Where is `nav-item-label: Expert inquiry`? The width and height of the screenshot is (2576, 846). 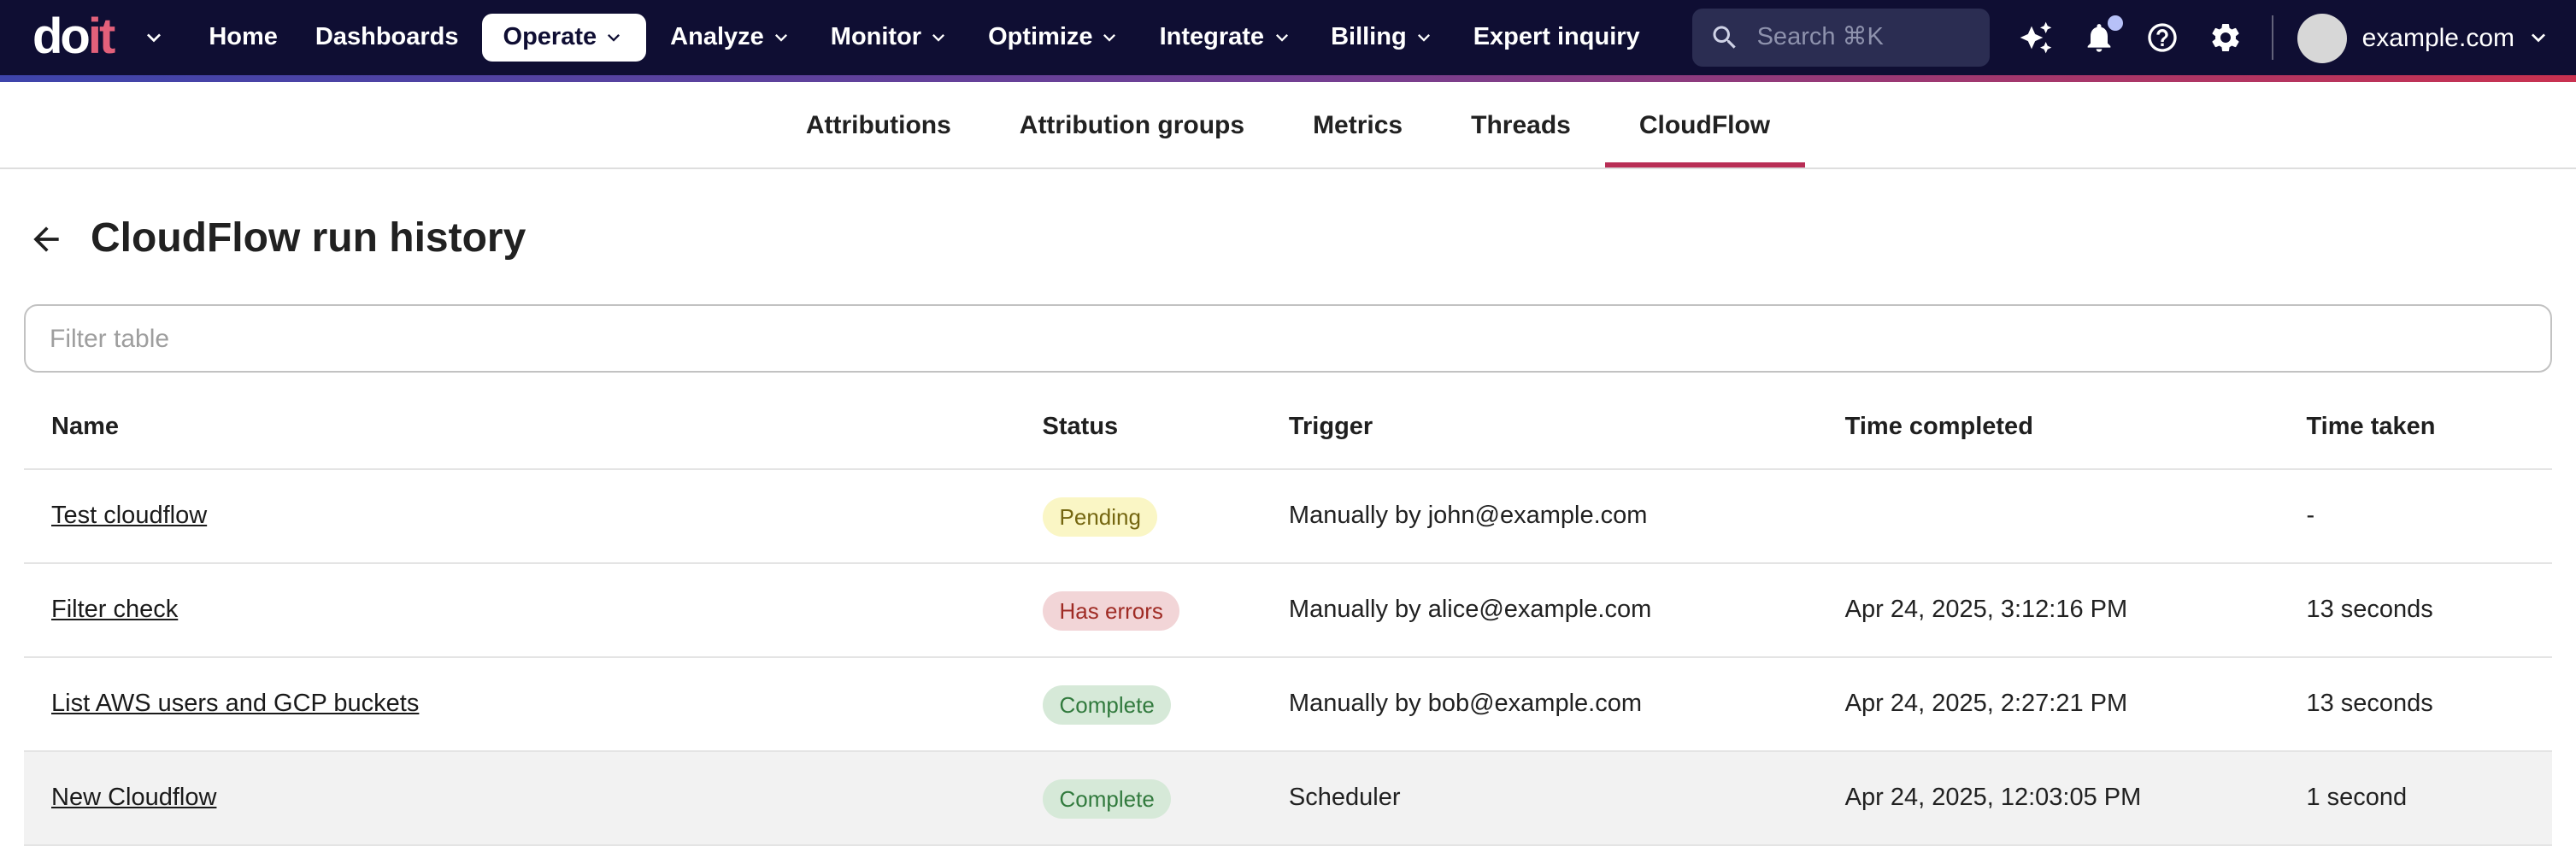 nav-item-label: Expert inquiry is located at coordinates (1556, 37).